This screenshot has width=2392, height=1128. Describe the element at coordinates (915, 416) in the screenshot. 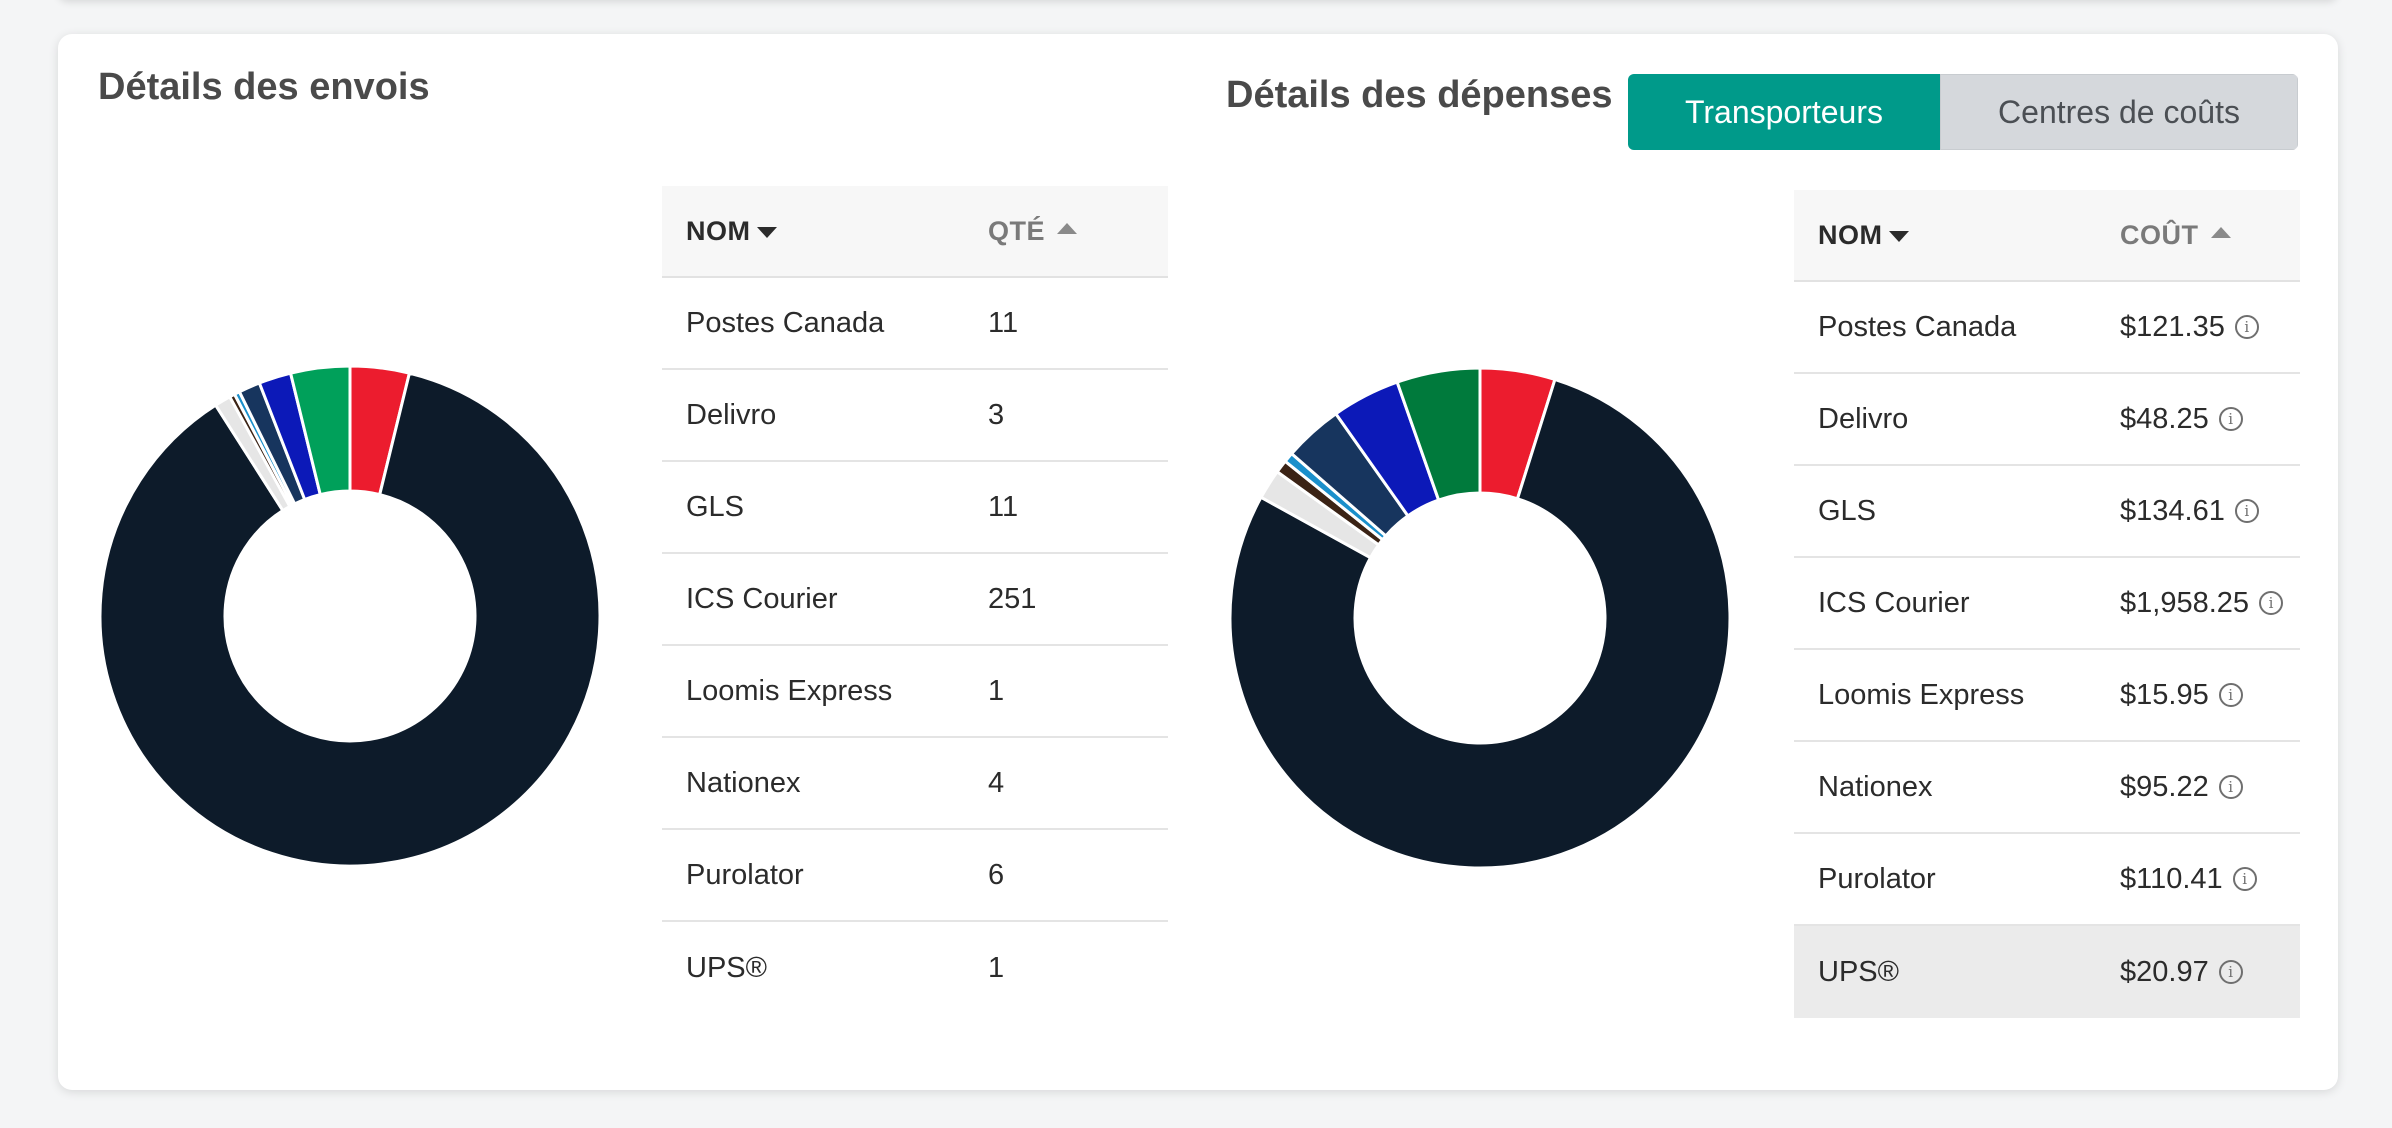

I see `table-row: Delivro 3` at that location.